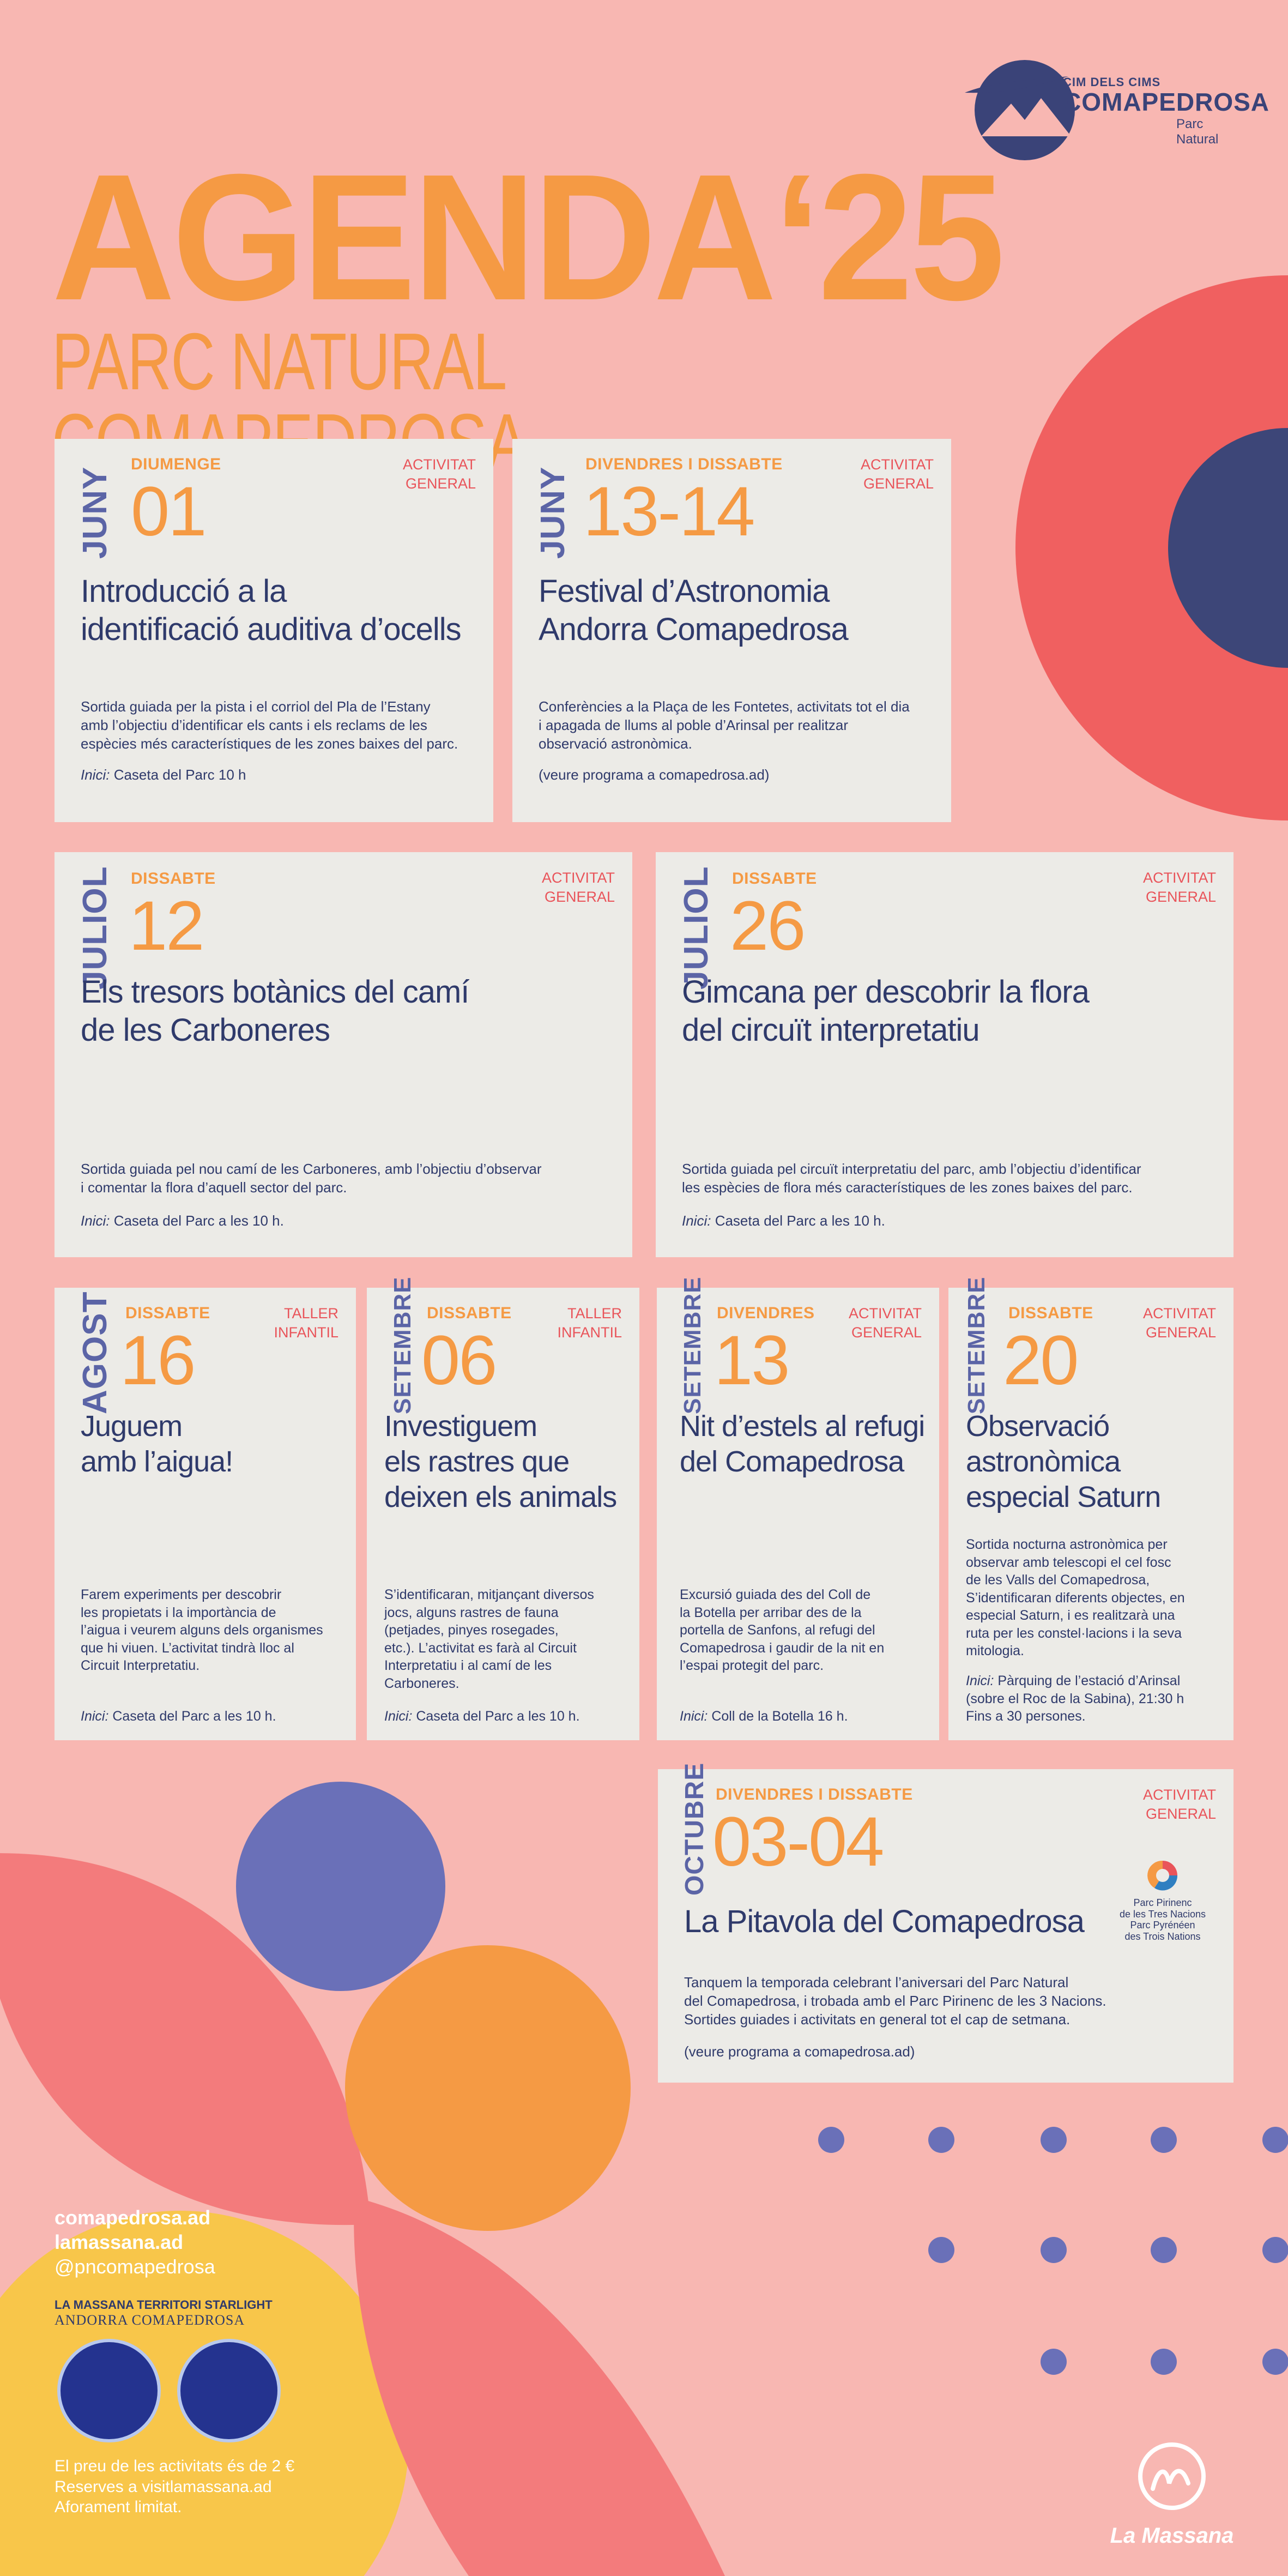 The image size is (1288, 2576). Describe the element at coordinates (176, 464) in the screenshot. I see `event-dayname: DIUMENGE` at that location.